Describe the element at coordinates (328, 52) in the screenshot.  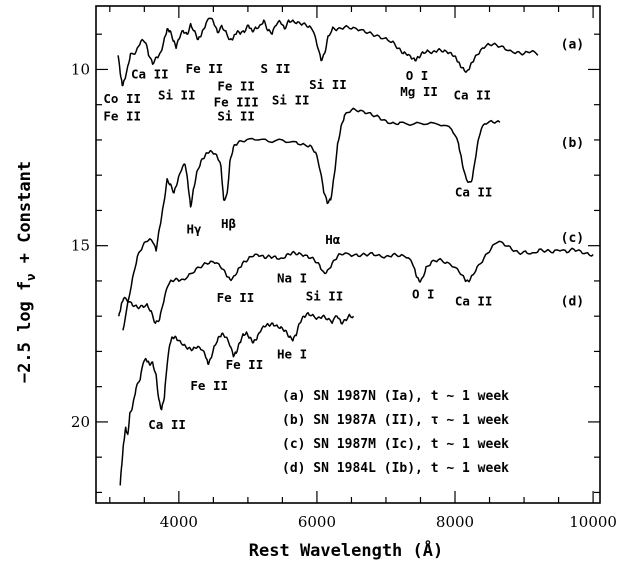
I see `spectrum-line-a` at that location.